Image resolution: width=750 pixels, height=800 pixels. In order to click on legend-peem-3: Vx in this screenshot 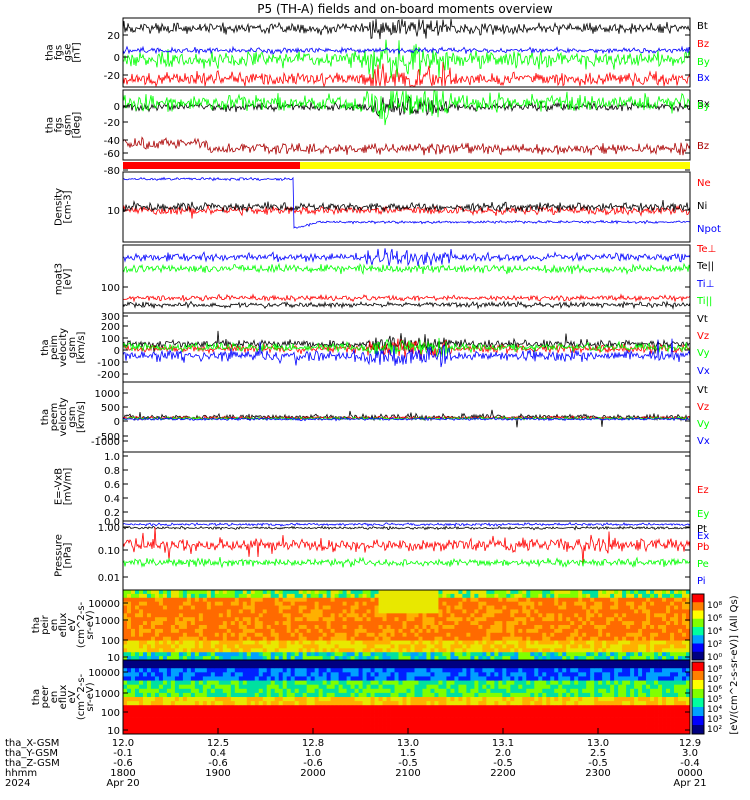, I will do `click(703, 441)`.